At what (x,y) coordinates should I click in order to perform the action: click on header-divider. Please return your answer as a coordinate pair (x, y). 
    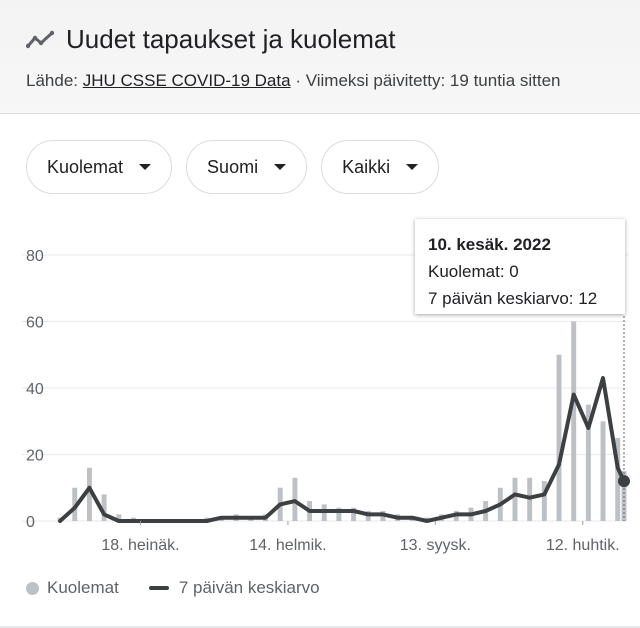
    Looking at the image, I should click on (320, 113).